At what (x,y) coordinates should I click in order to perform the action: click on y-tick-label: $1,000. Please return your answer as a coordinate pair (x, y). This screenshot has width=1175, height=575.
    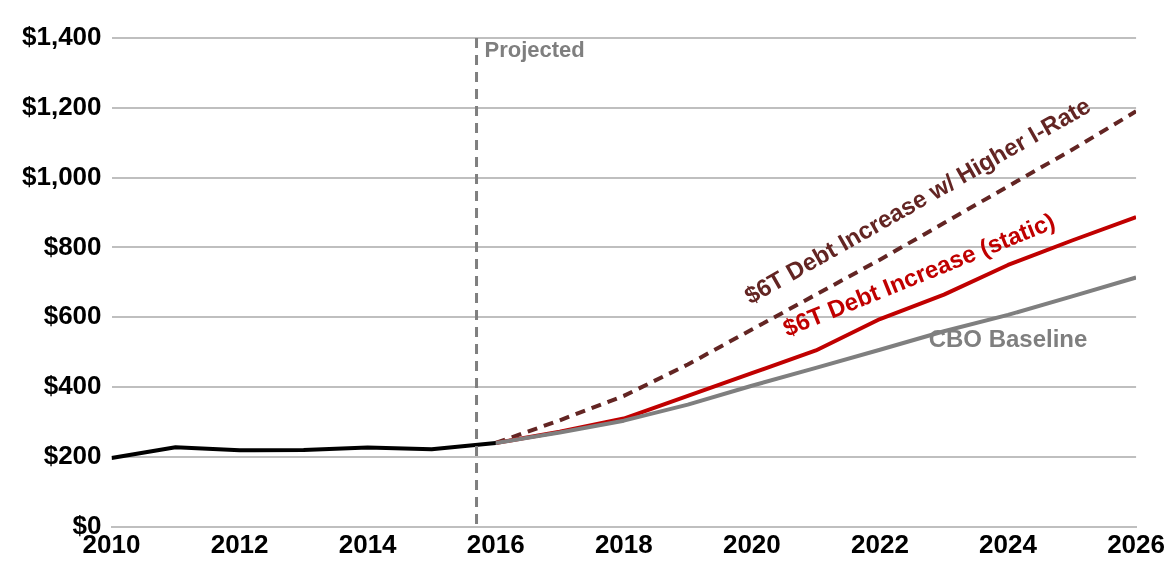
    Looking at the image, I should click on (61, 175).